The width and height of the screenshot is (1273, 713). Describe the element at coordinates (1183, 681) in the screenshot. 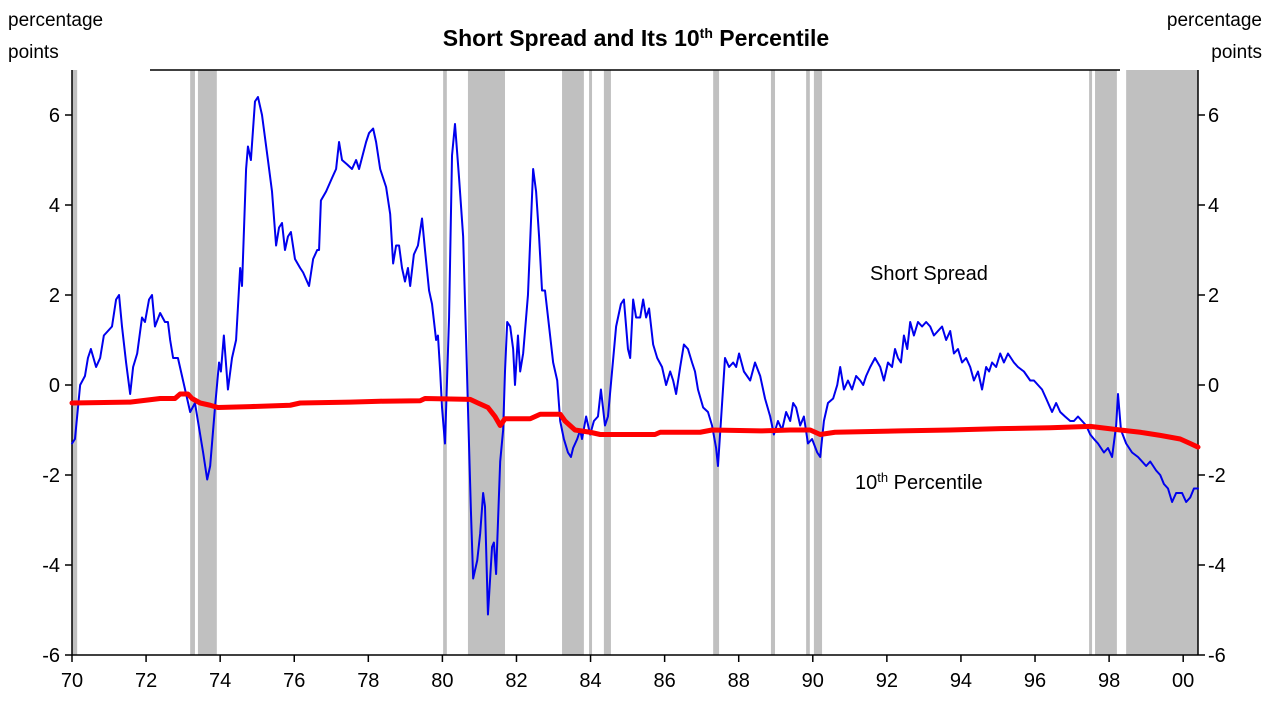

I see `x-tick-label: 00` at that location.